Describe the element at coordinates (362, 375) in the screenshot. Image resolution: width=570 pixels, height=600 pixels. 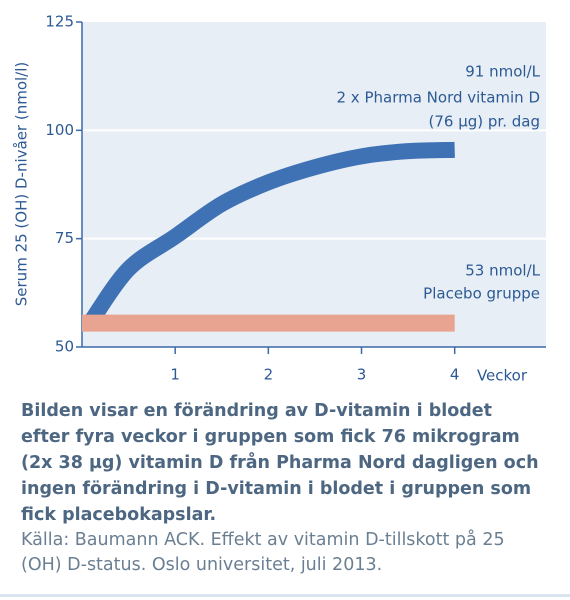
I see `x-tick-label: 3` at that location.